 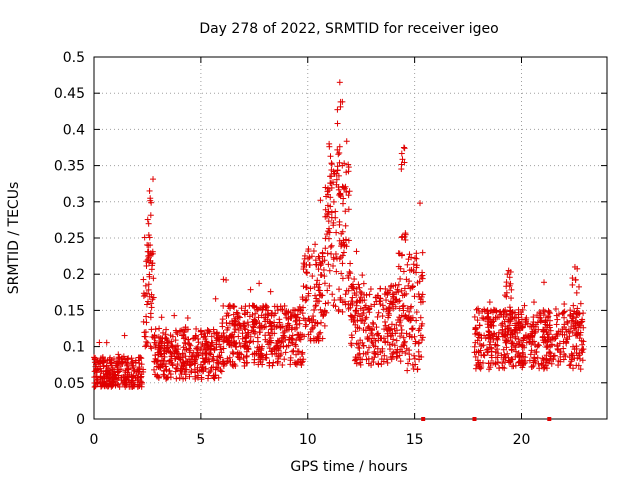 What do you see at coordinates (308, 440) in the screenshot?
I see `x-tick-label: 10` at bounding box center [308, 440].